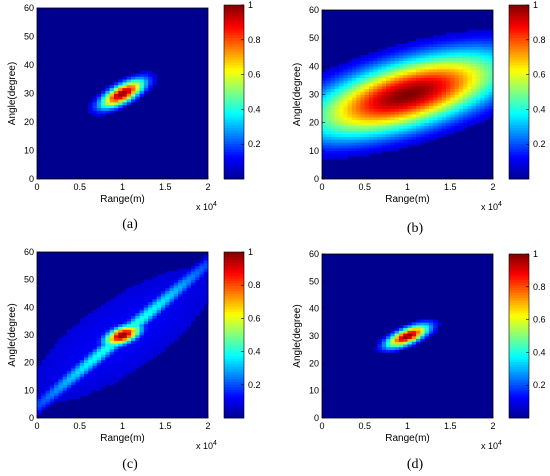 The image size is (550, 476). What do you see at coordinates (130, 464) in the screenshot?
I see `panel-caption: (c)` at bounding box center [130, 464].